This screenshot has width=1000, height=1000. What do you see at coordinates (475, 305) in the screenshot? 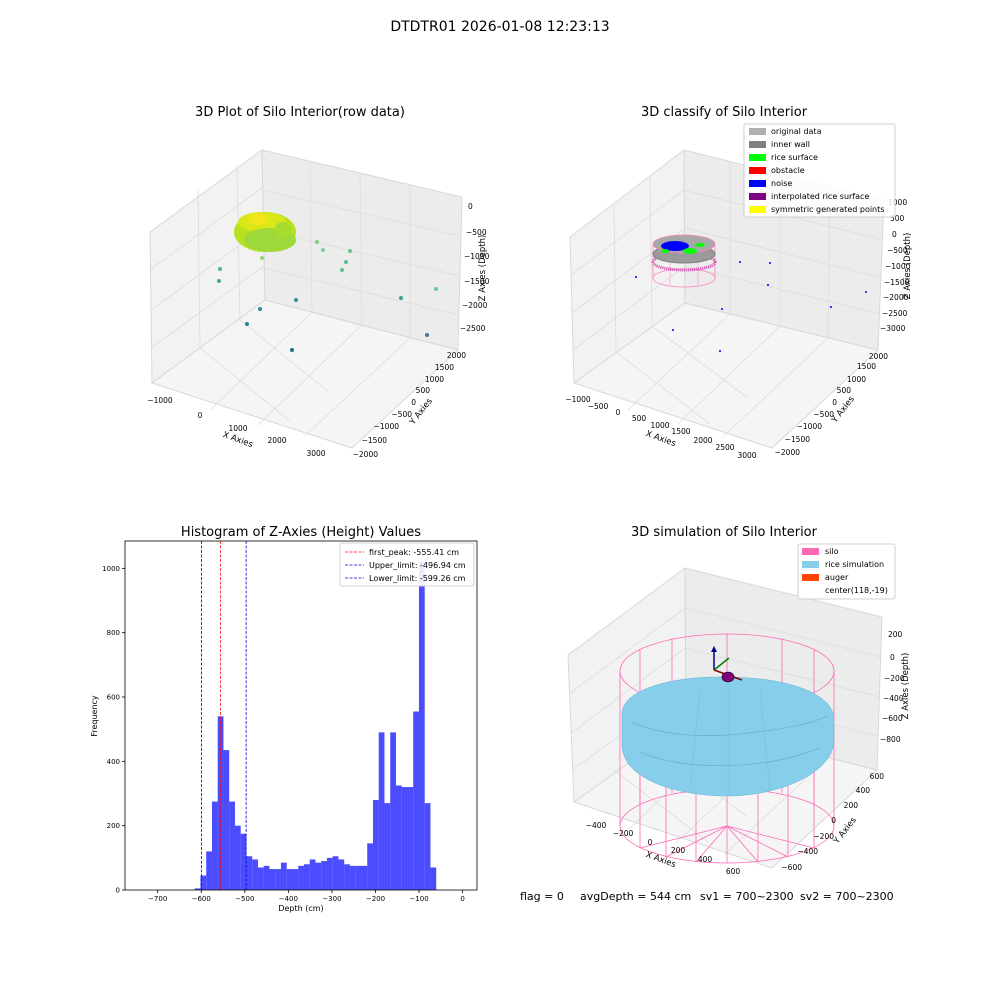
I see `raw-ztick: −2000` at bounding box center [475, 305].